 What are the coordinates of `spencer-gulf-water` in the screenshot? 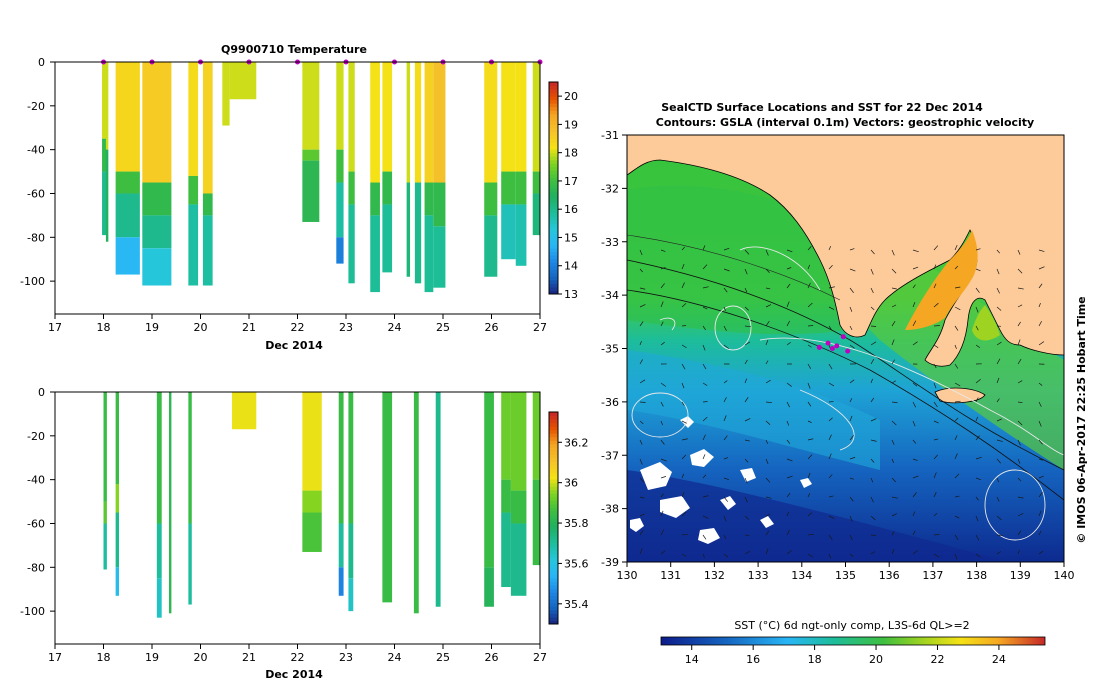 It's located at (941, 280).